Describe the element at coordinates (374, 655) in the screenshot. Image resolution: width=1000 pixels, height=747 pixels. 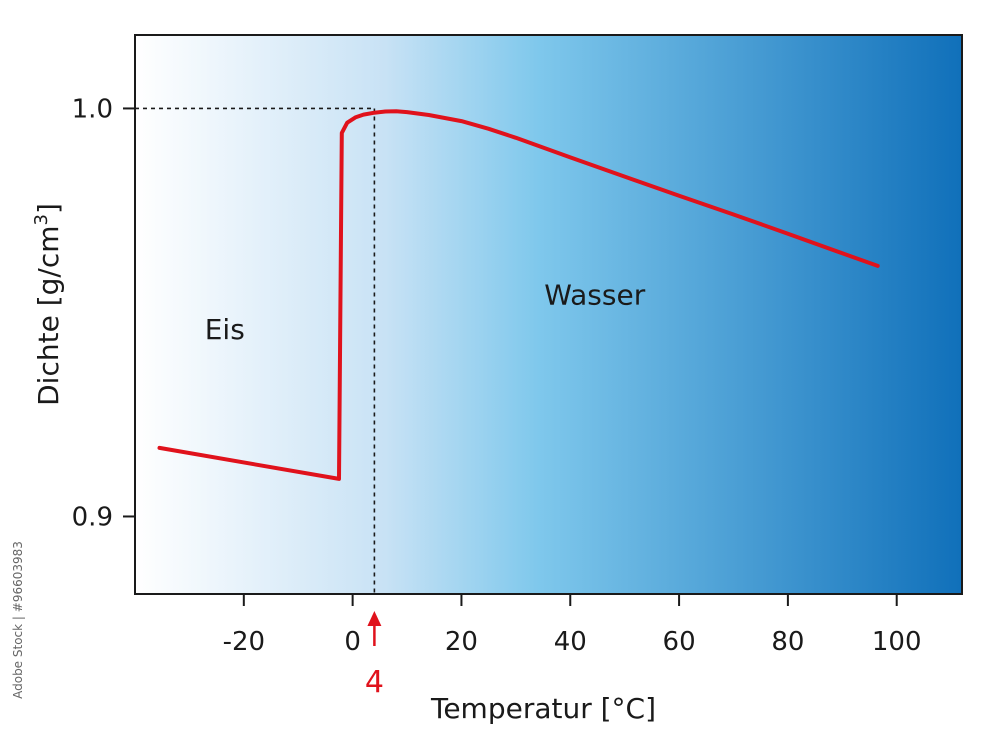
I see `max-density-marker: 4` at that location.